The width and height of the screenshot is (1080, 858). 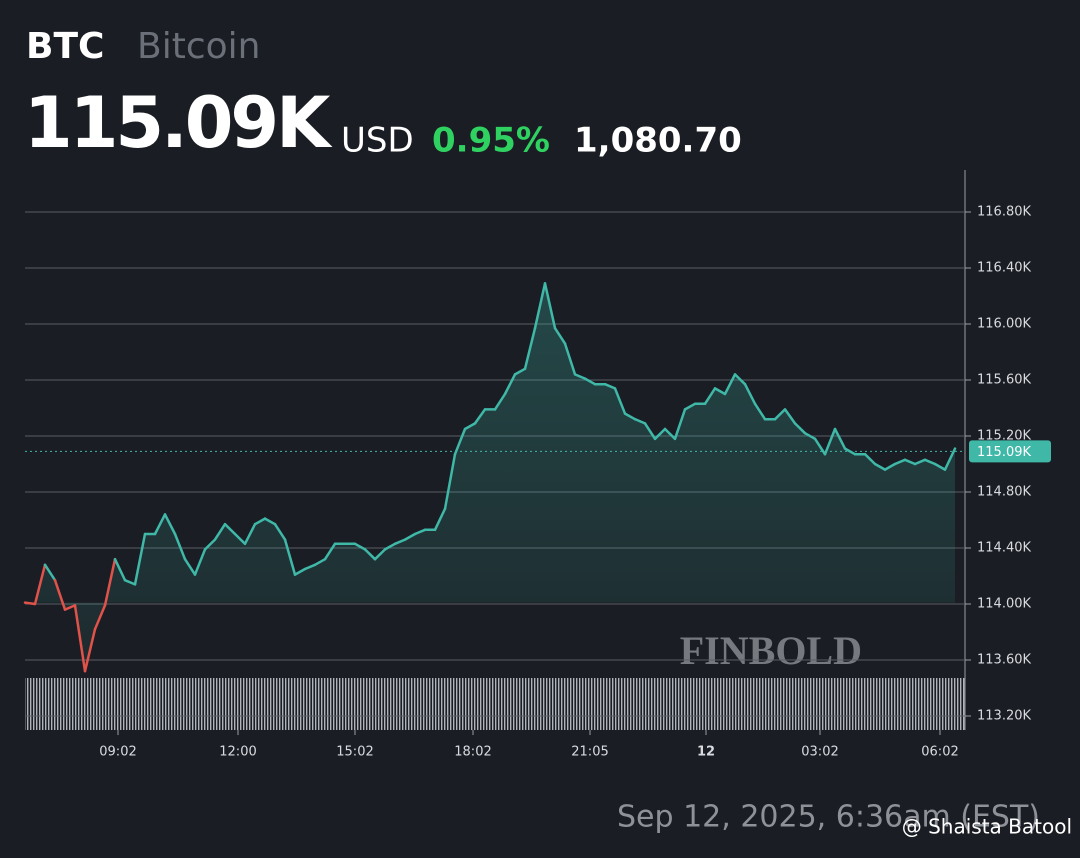 I want to click on x-tick-label: 15:02, so click(x=354, y=752).